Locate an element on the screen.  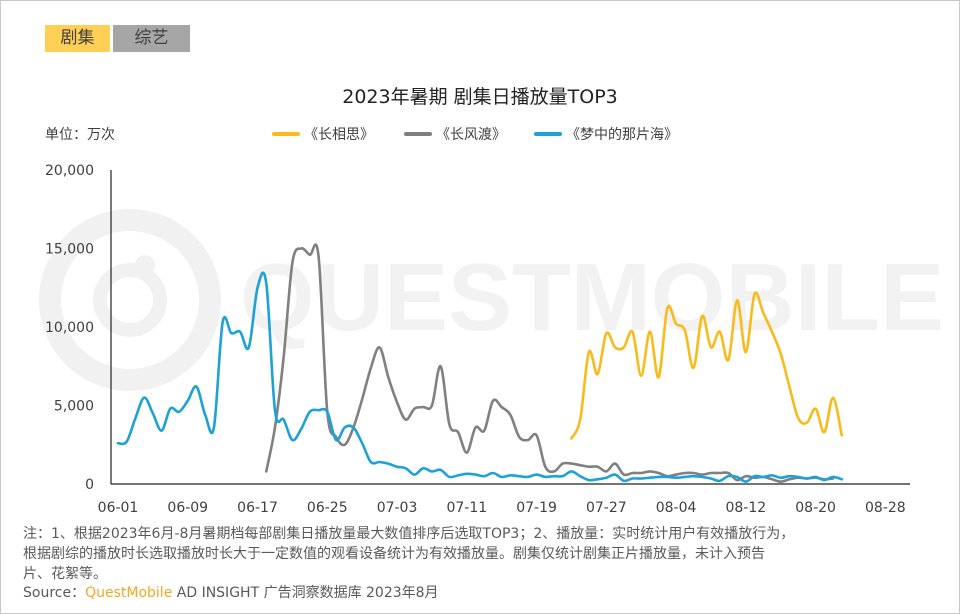
x-tick-label: 08-04 is located at coordinates (676, 508).